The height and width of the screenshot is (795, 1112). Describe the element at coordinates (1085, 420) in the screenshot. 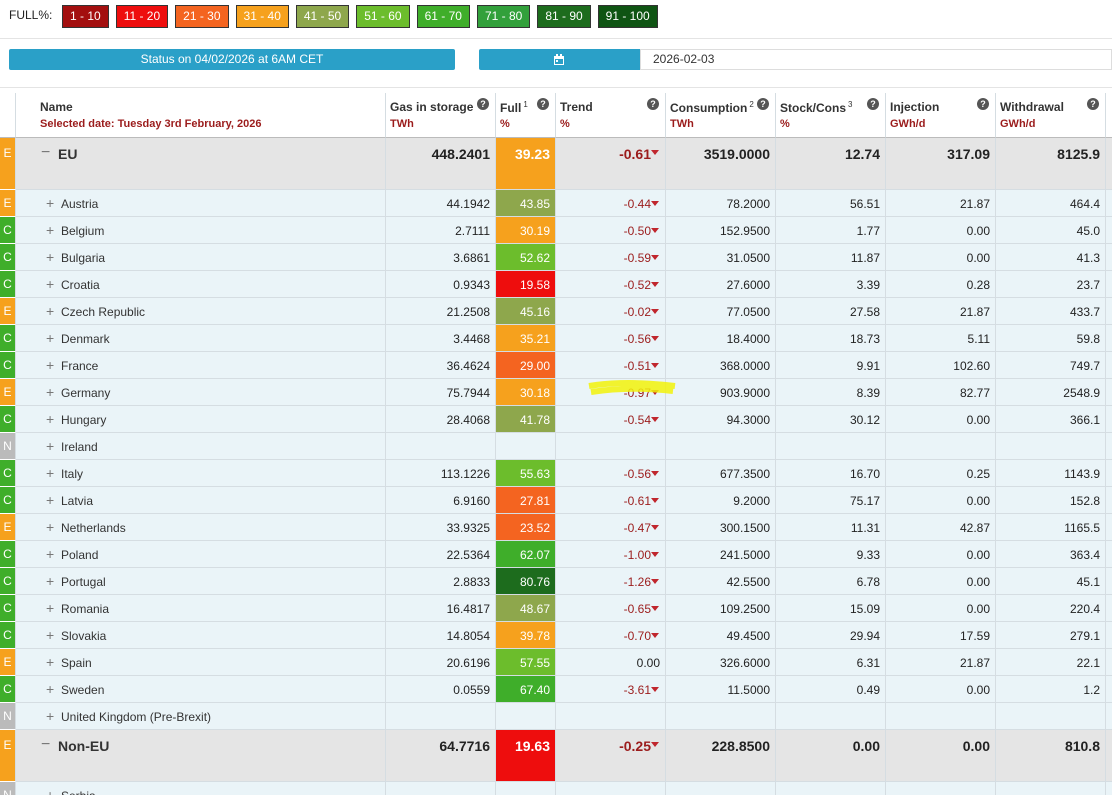

I see `cell-value: 366.1` at that location.